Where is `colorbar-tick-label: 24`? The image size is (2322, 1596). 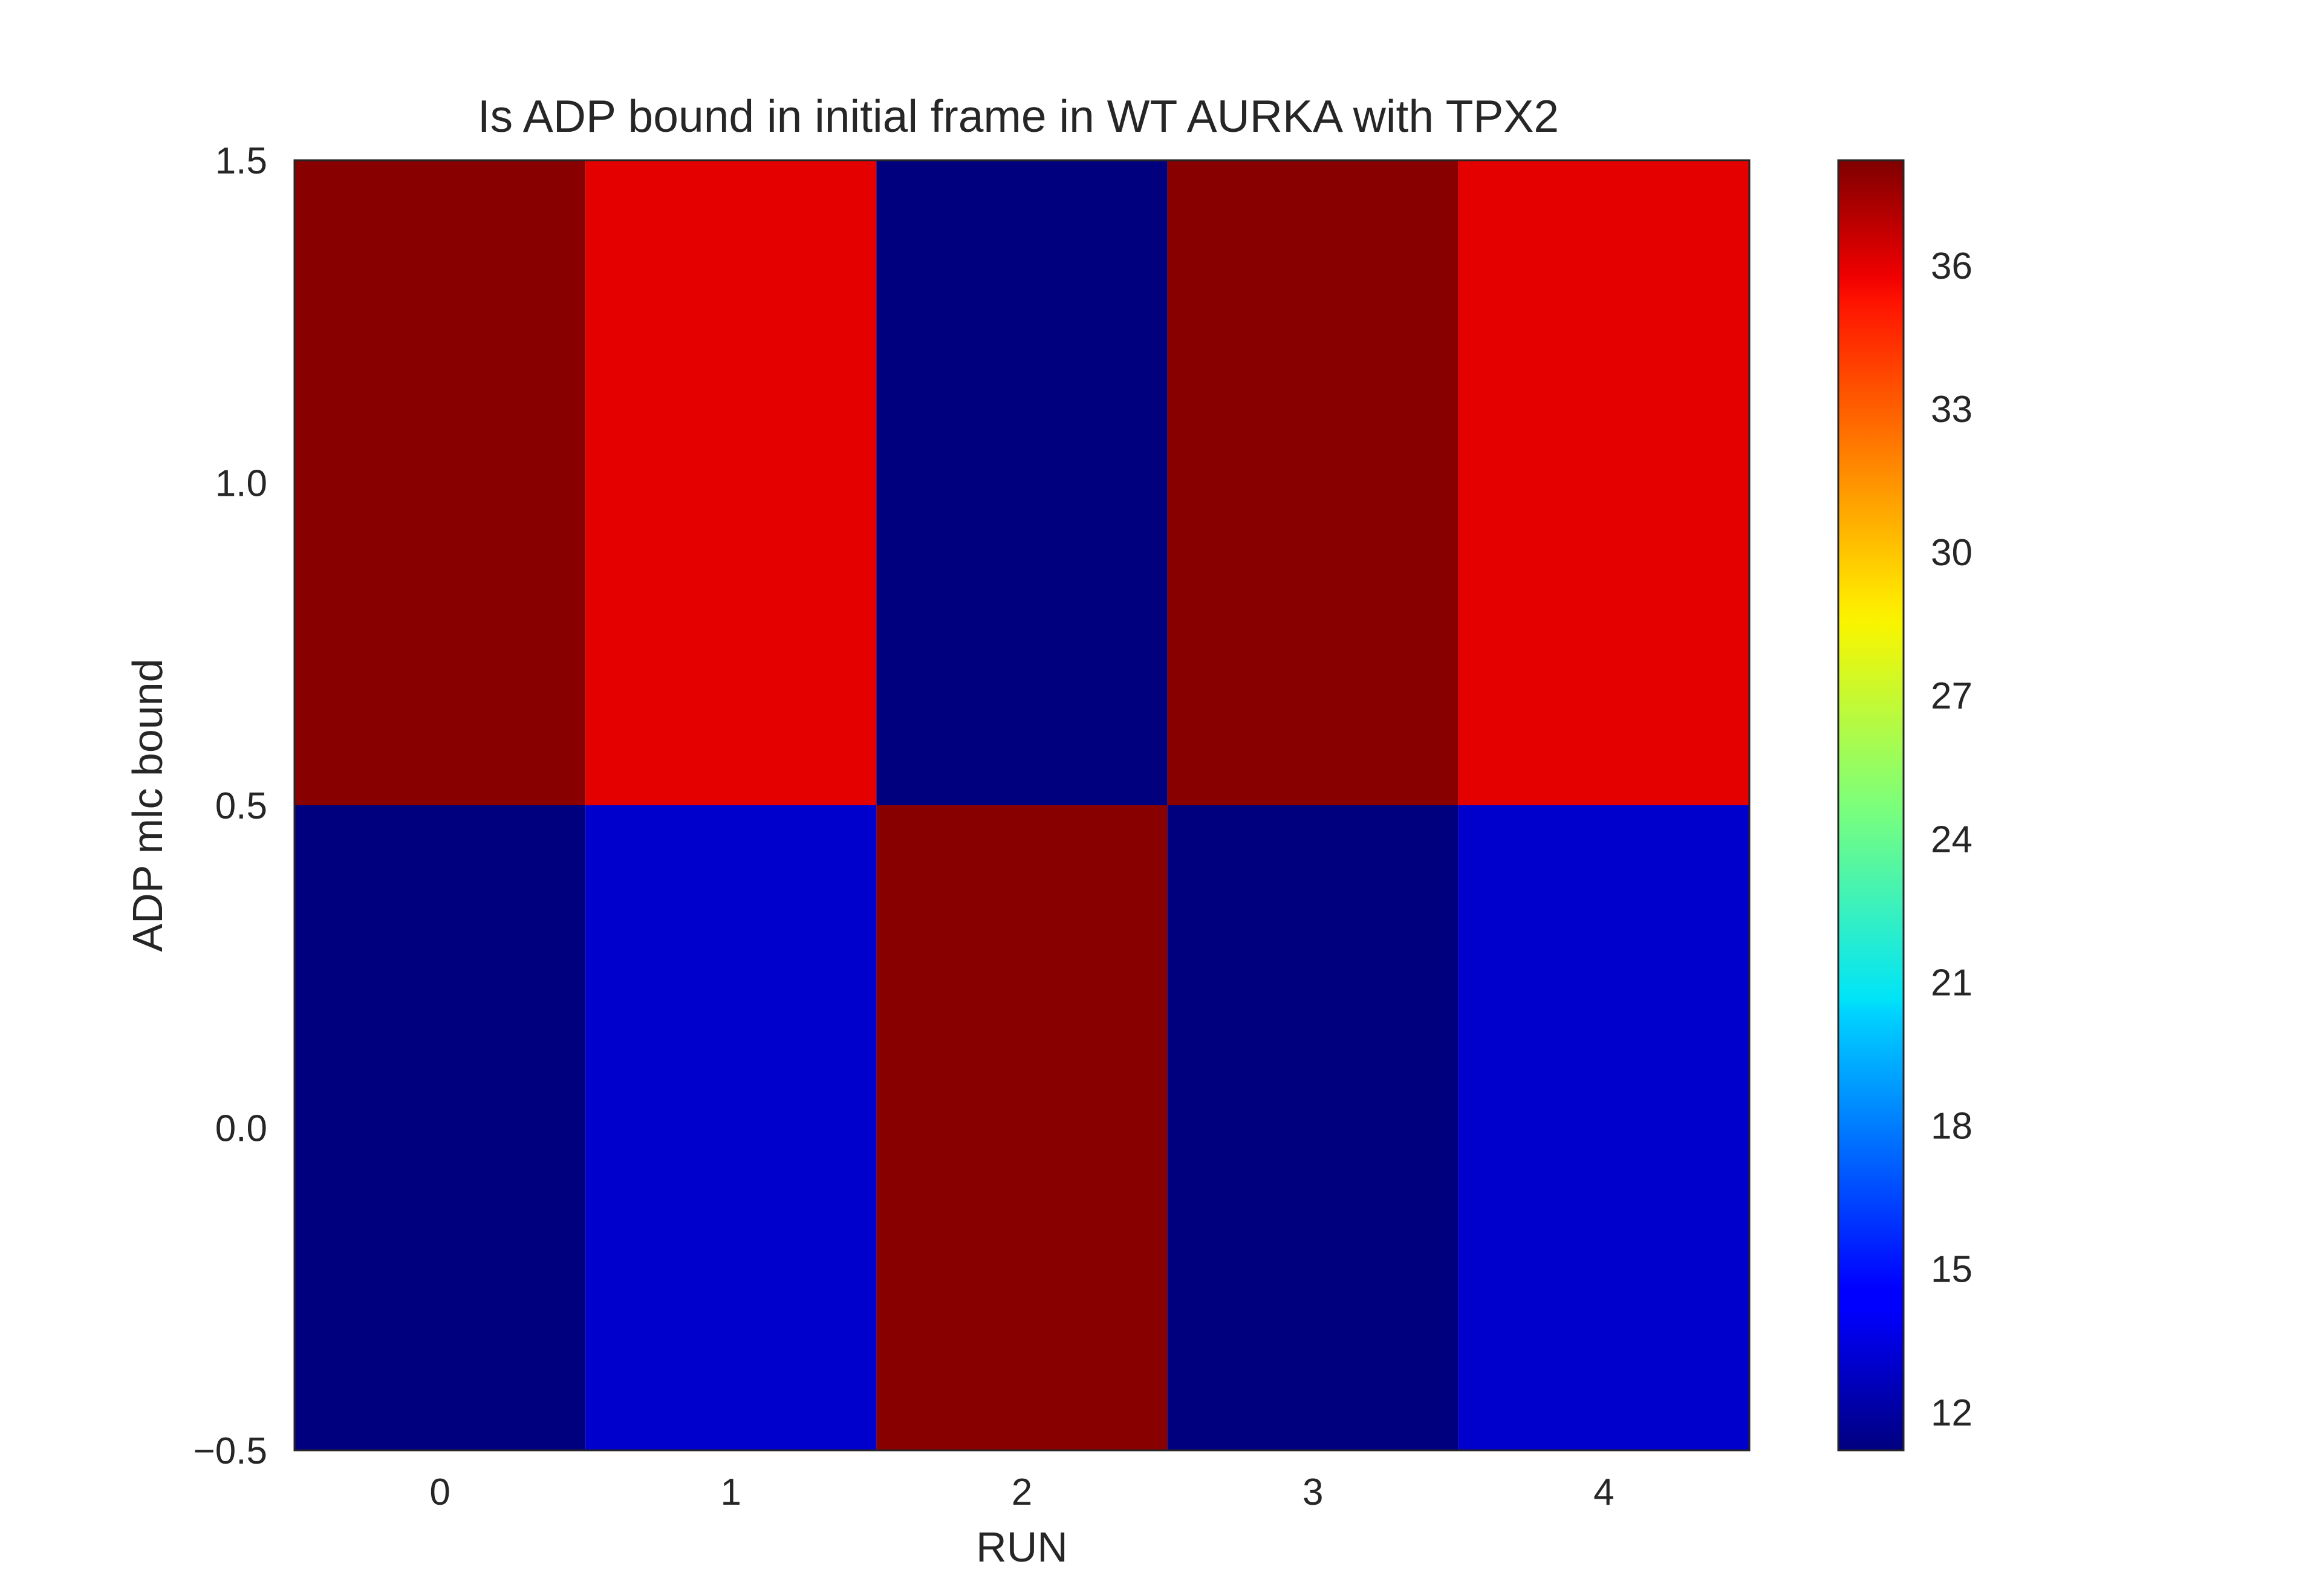
colorbar-tick-label: 24 is located at coordinates (1951, 839).